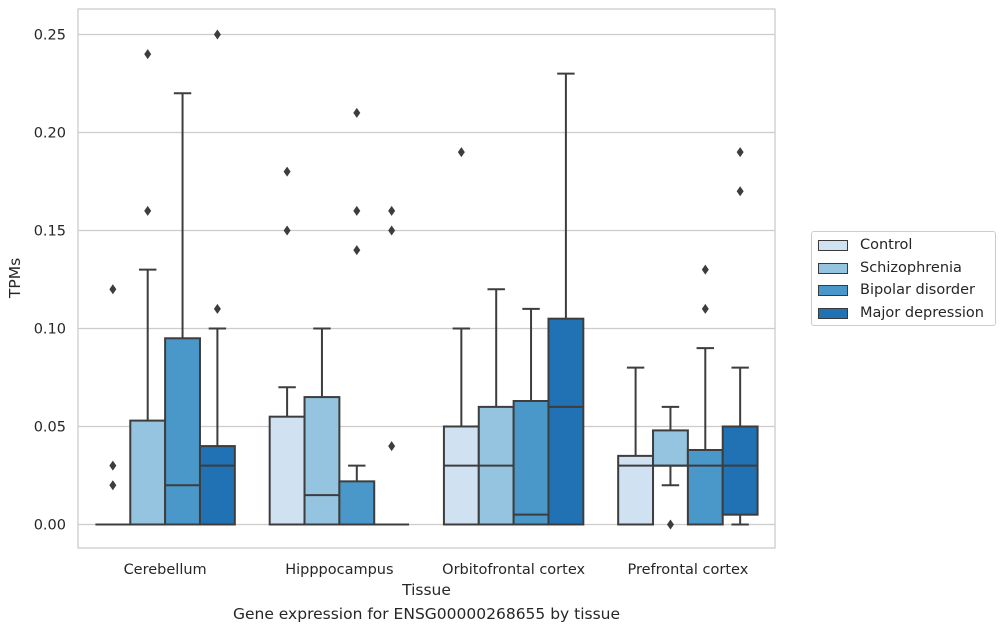 The height and width of the screenshot is (634, 1007). I want to click on legend-item-bipolar-disorder: Bipolar disorder, so click(896, 290).